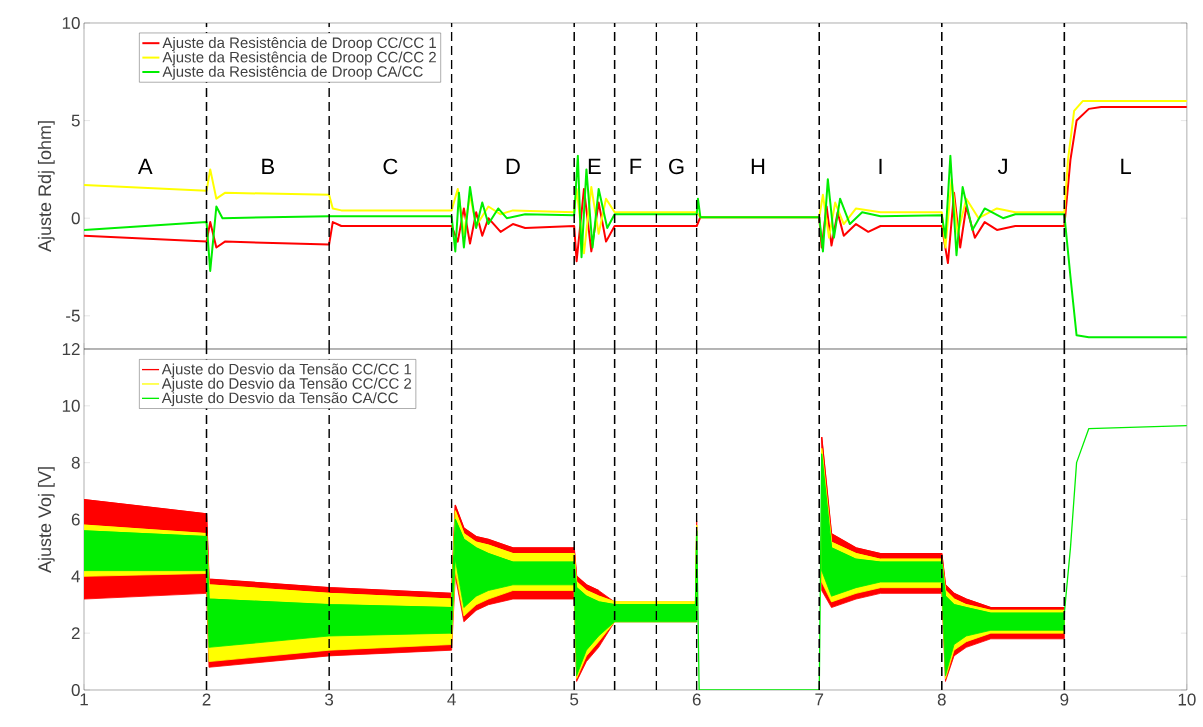 The width and height of the screenshot is (1203, 727). Describe the element at coordinates (390, 166) in the screenshot. I see `annotation: C` at that location.